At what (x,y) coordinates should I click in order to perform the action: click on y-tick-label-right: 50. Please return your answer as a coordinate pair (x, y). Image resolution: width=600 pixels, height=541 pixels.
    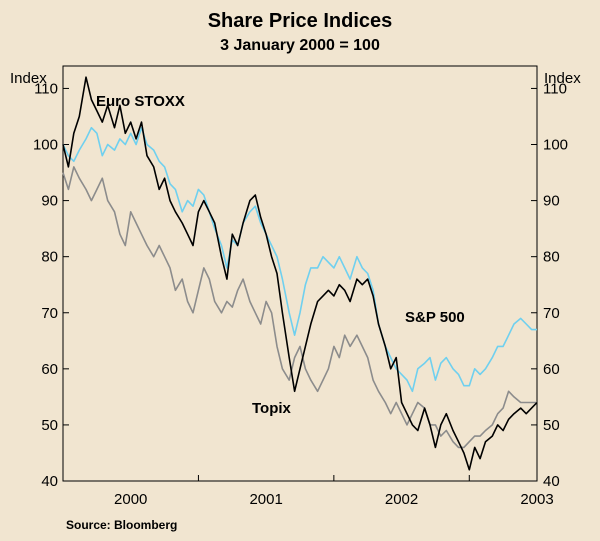
    Looking at the image, I should click on (551, 425).